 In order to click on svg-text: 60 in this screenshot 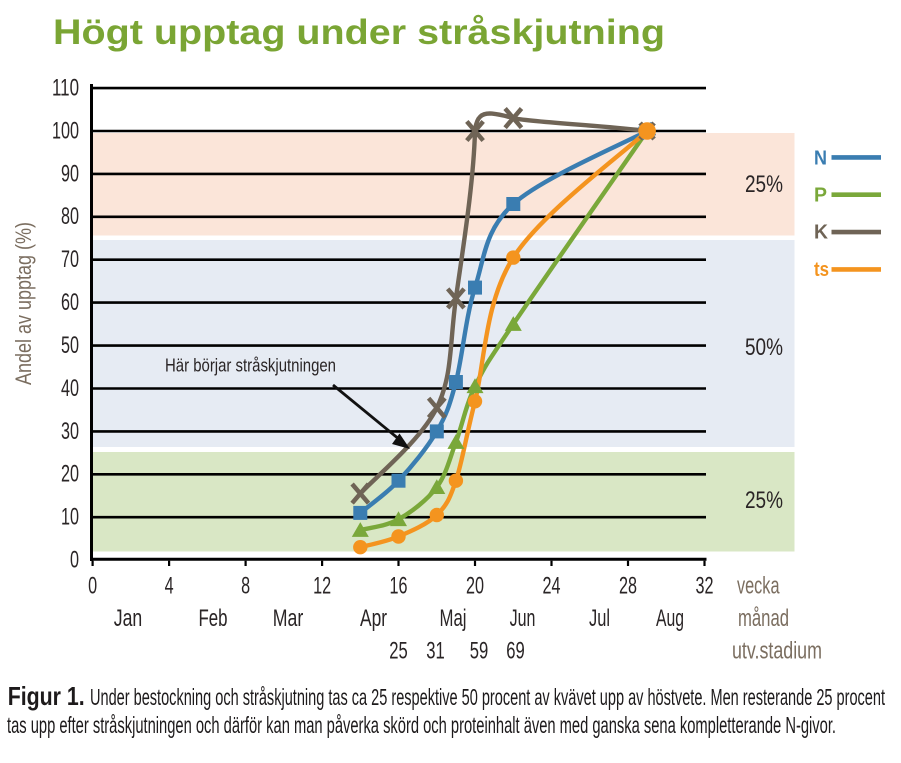, I will do `click(70, 302)`.